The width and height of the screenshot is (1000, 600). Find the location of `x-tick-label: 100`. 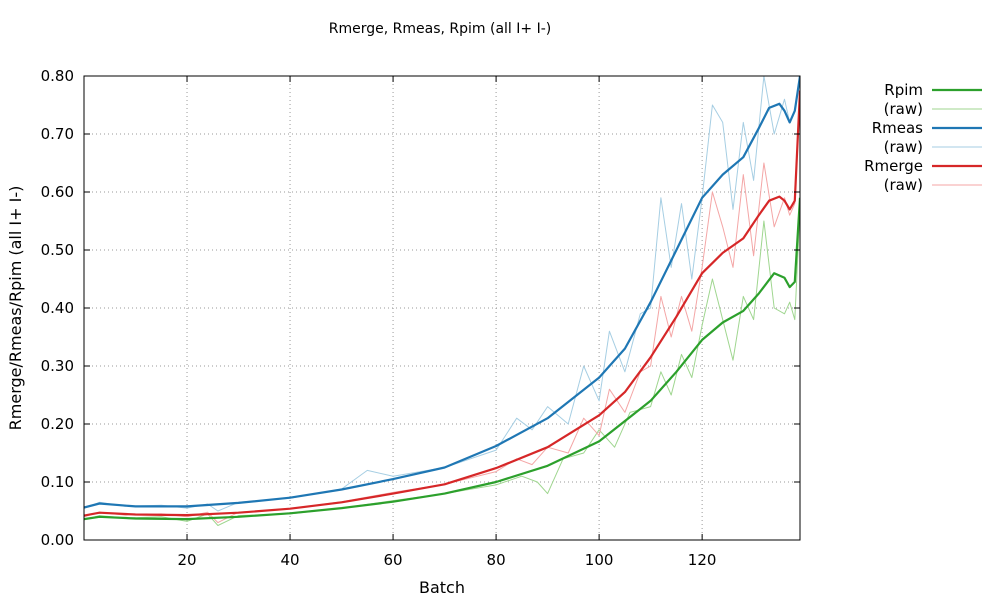

x-tick-label: 100 is located at coordinates (599, 560).